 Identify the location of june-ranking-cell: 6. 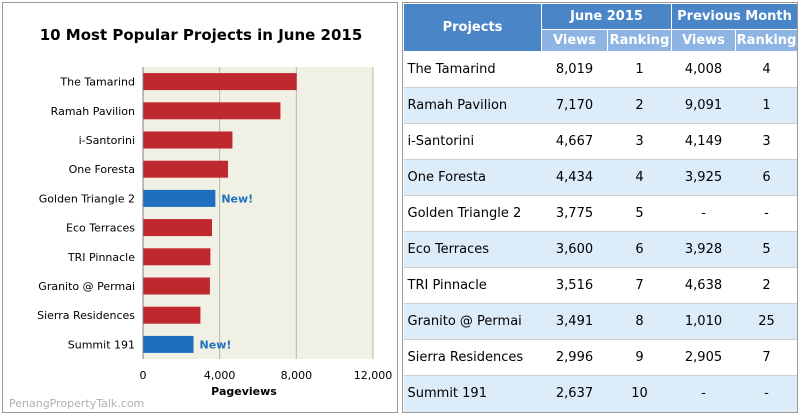
(639, 249).